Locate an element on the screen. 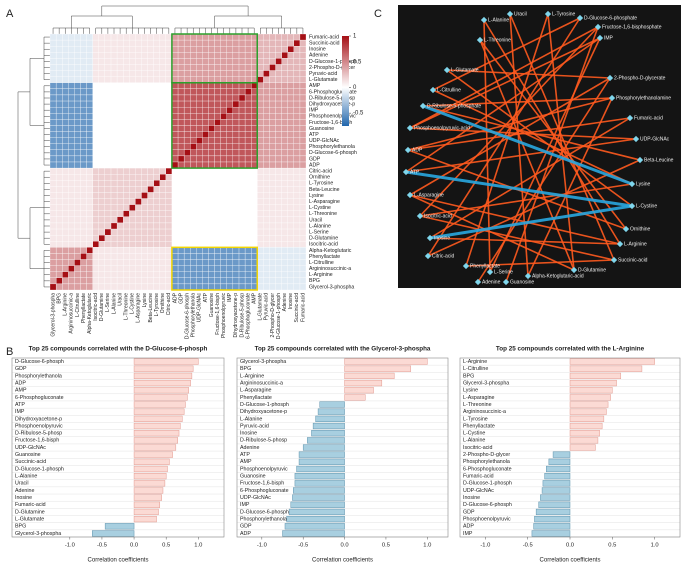 The width and height of the screenshot is (685, 579). node-label: L-Serine is located at coordinates (503, 272).